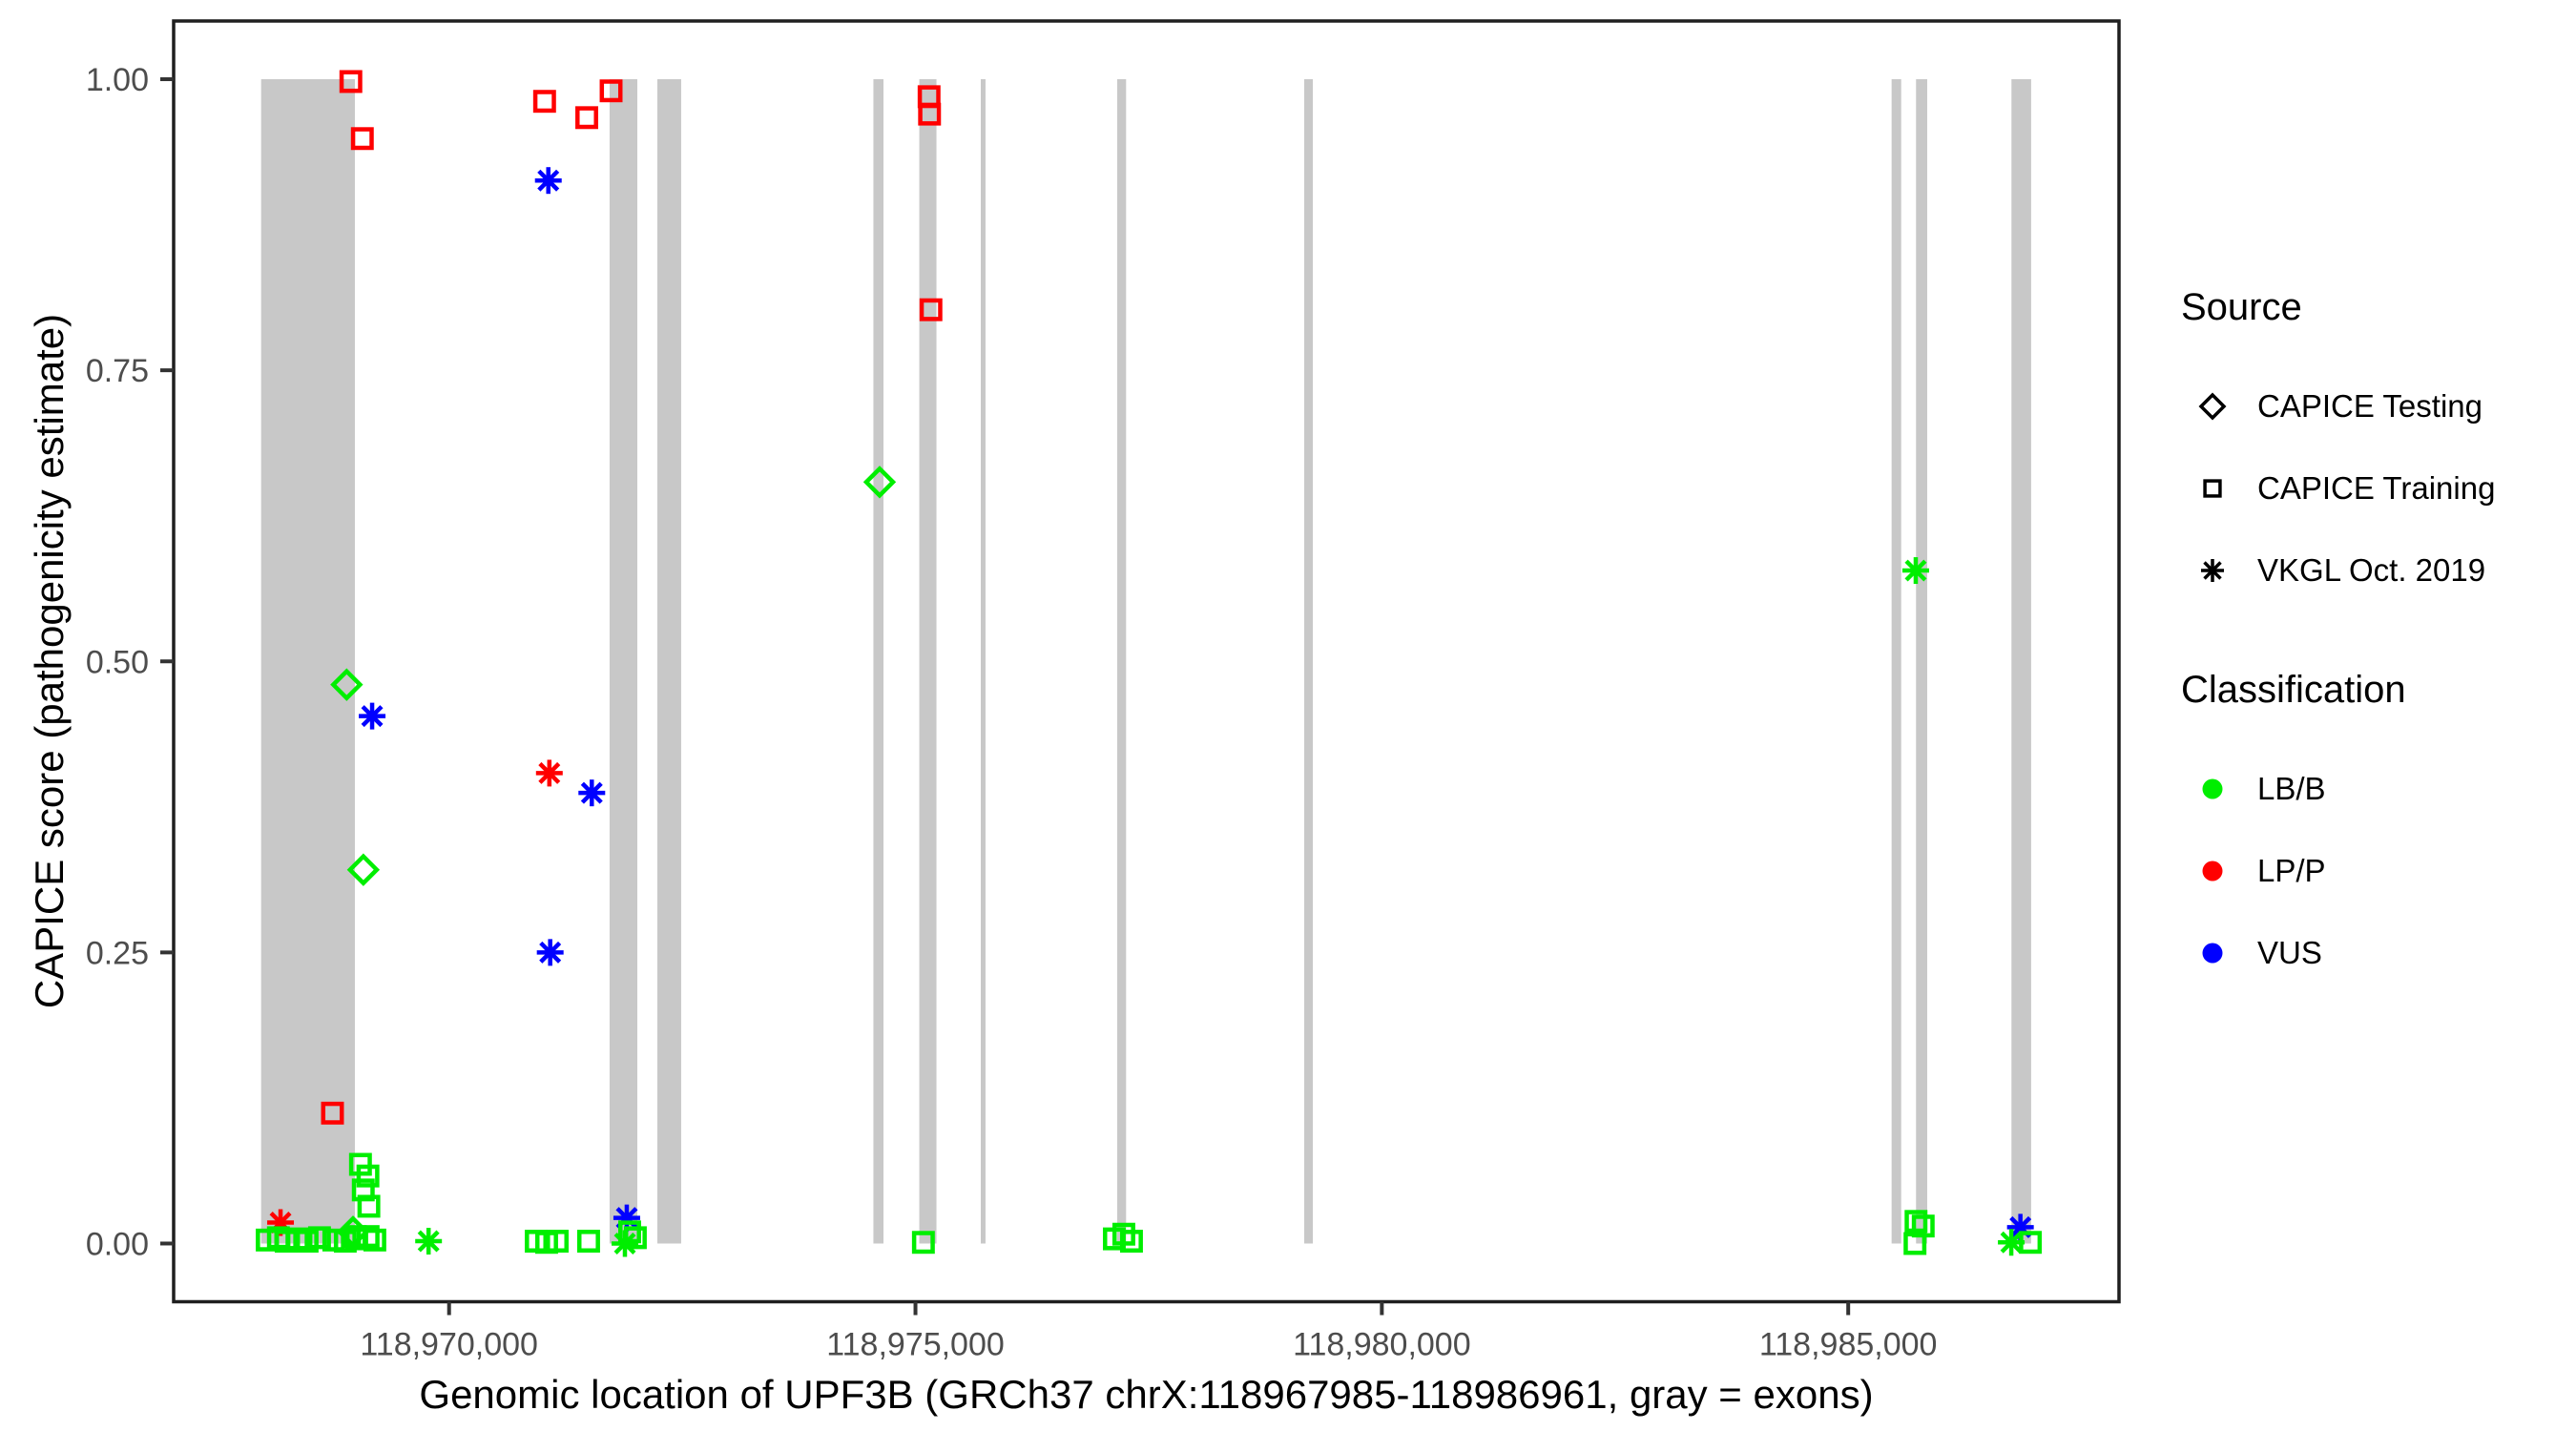  I want to click on y-tick-label: 0.00, so click(117, 1244).